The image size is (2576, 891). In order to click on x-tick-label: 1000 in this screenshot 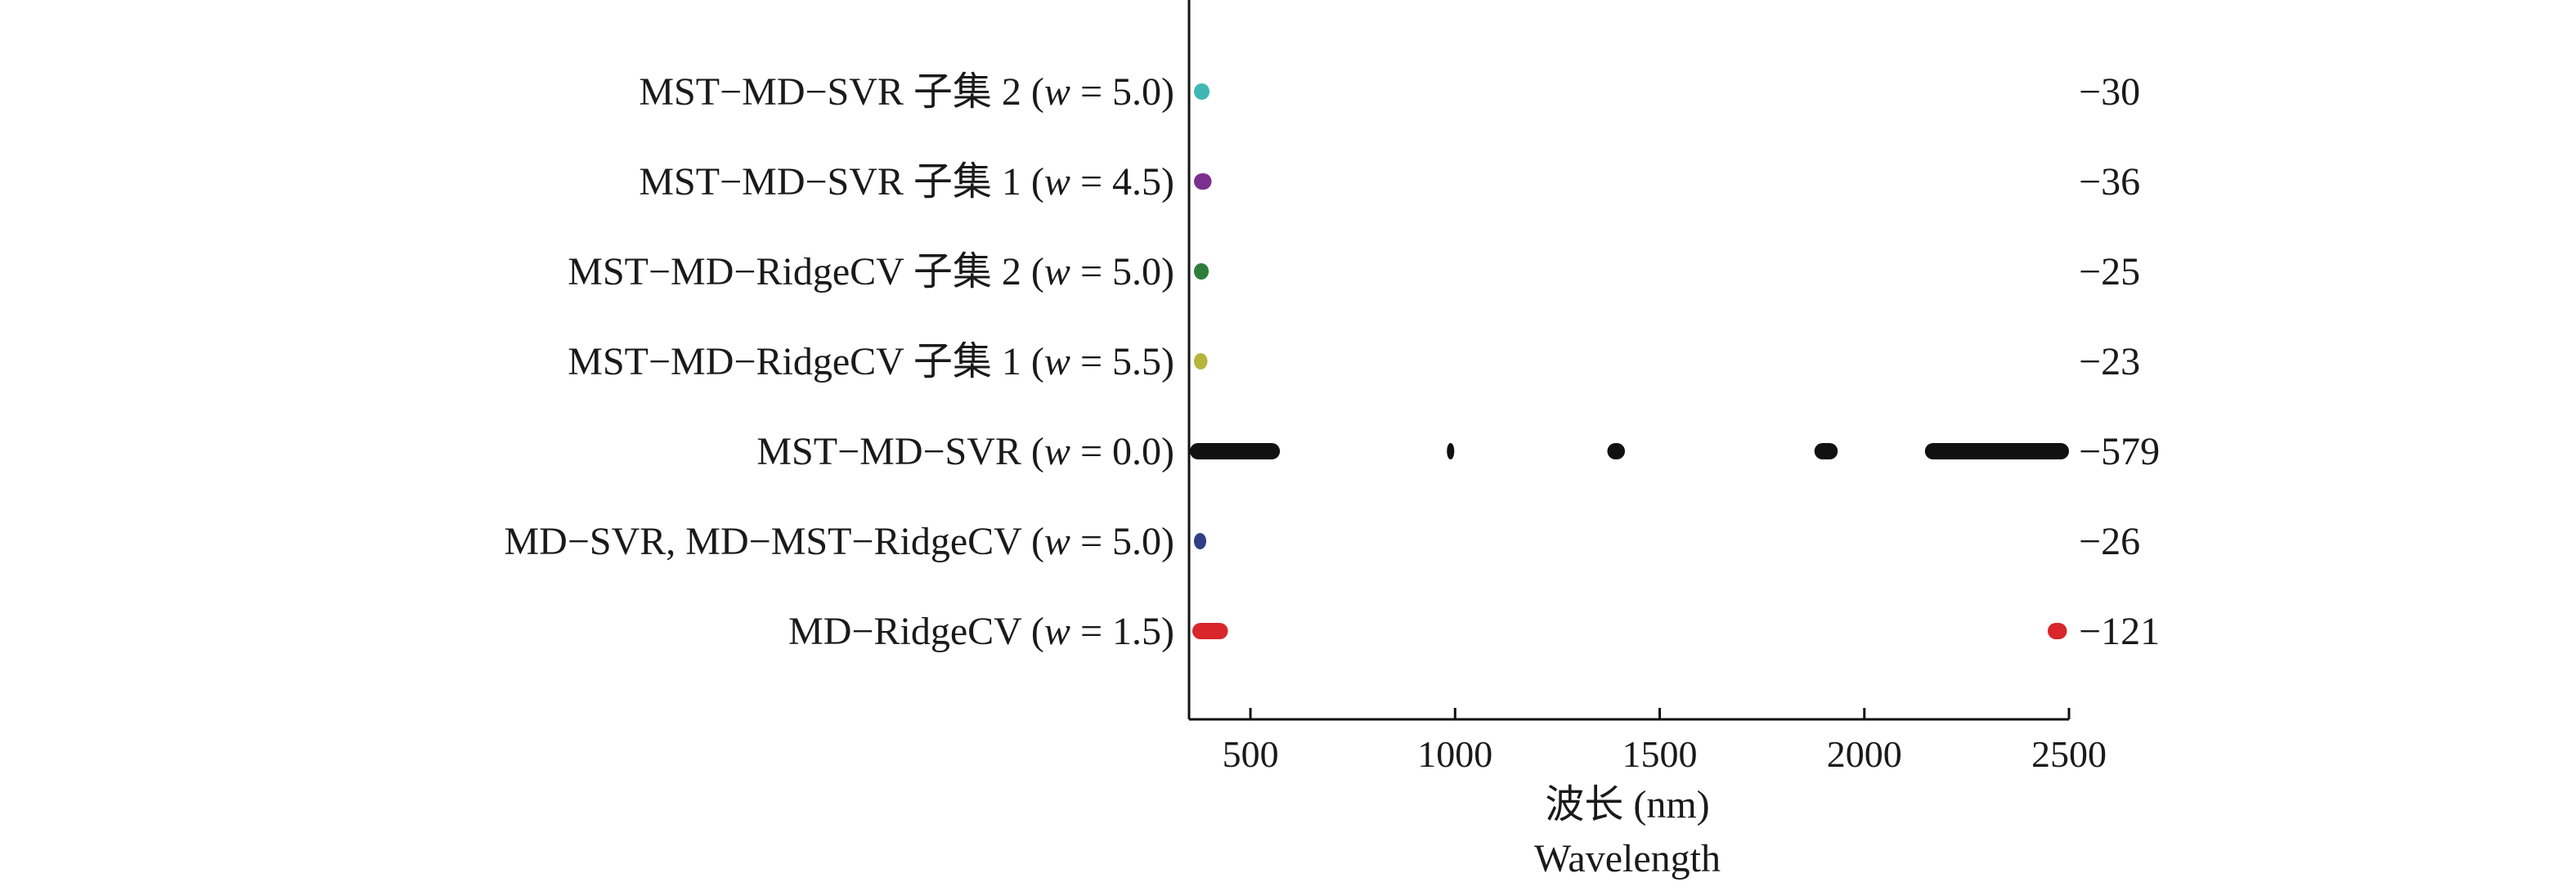, I will do `click(1454, 754)`.